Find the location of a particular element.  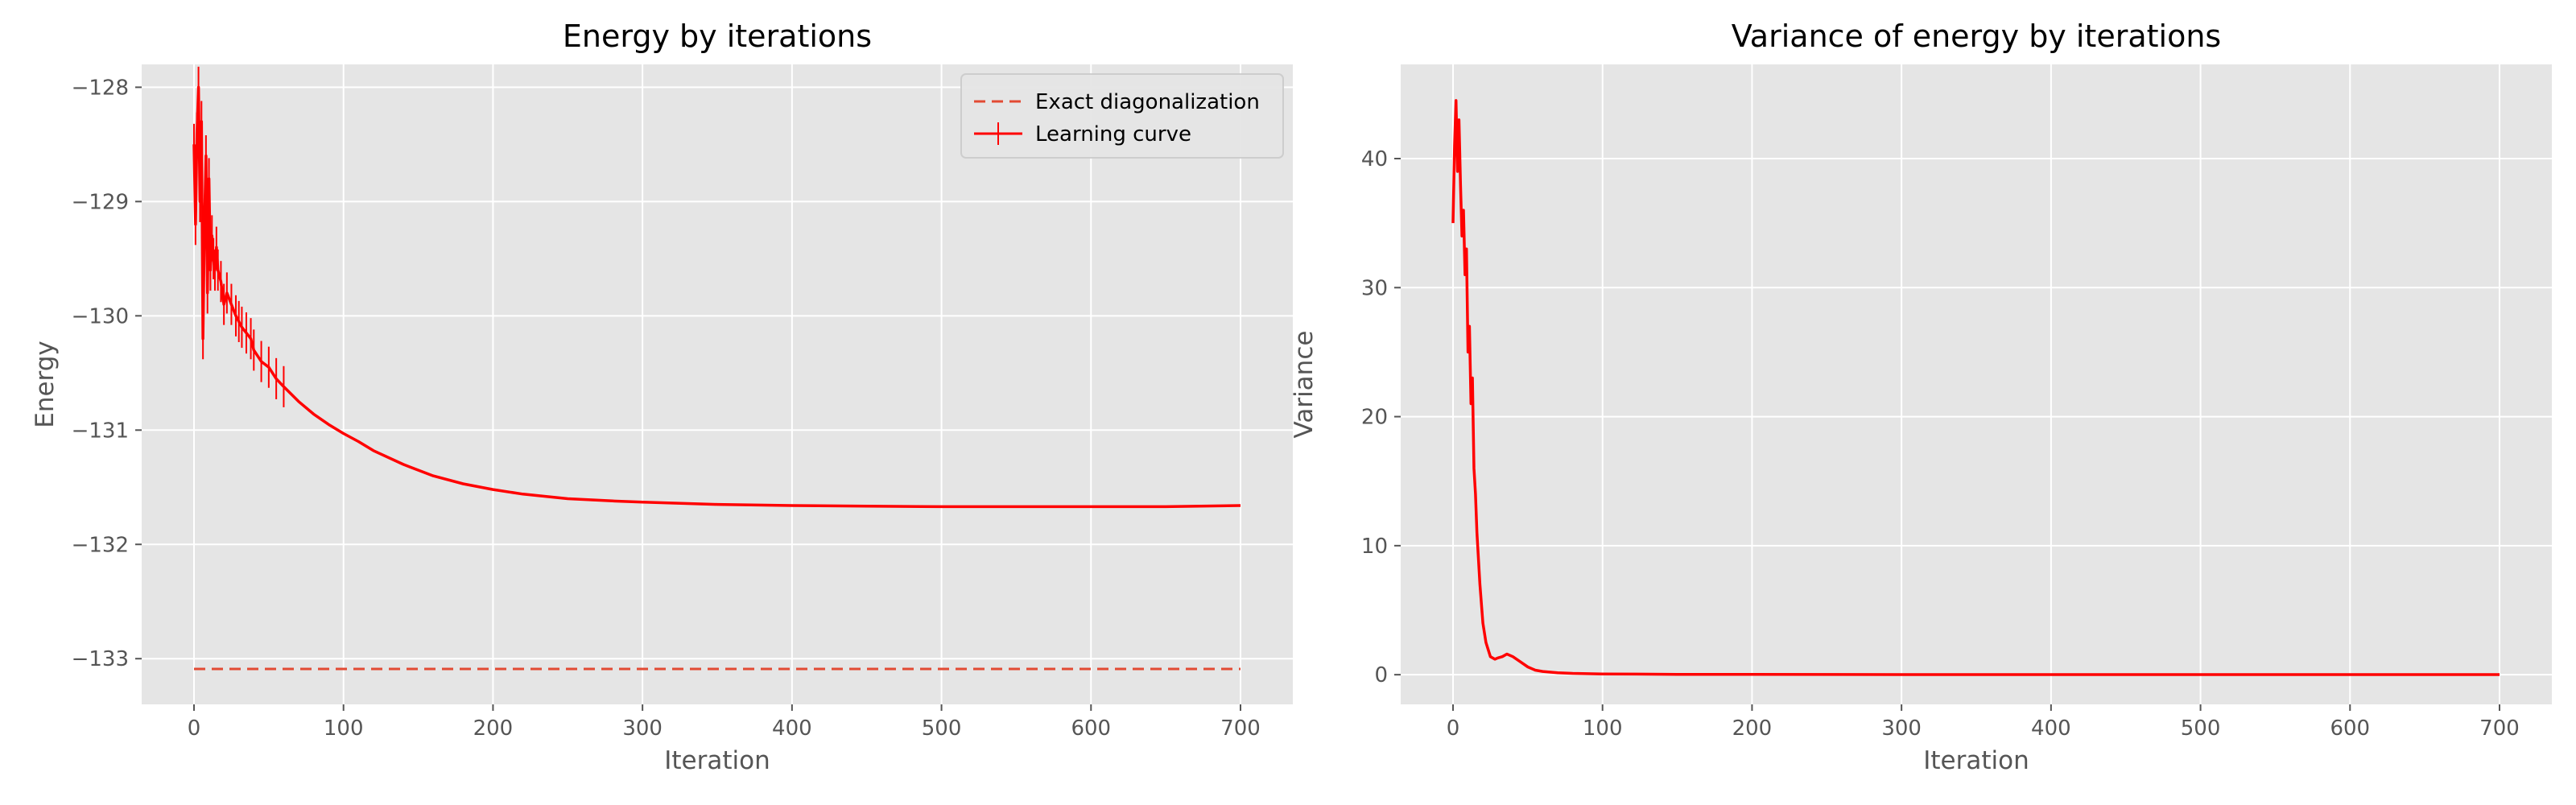

y-tick-label: −128 is located at coordinates (100, 88).